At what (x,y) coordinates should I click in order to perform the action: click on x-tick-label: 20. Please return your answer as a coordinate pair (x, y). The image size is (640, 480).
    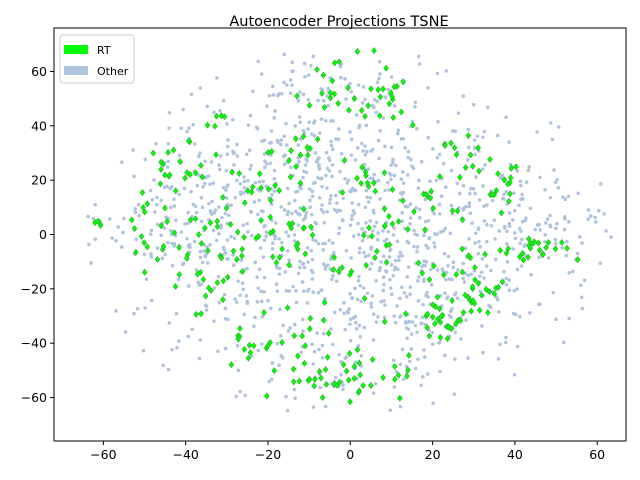
    Looking at the image, I should click on (433, 454).